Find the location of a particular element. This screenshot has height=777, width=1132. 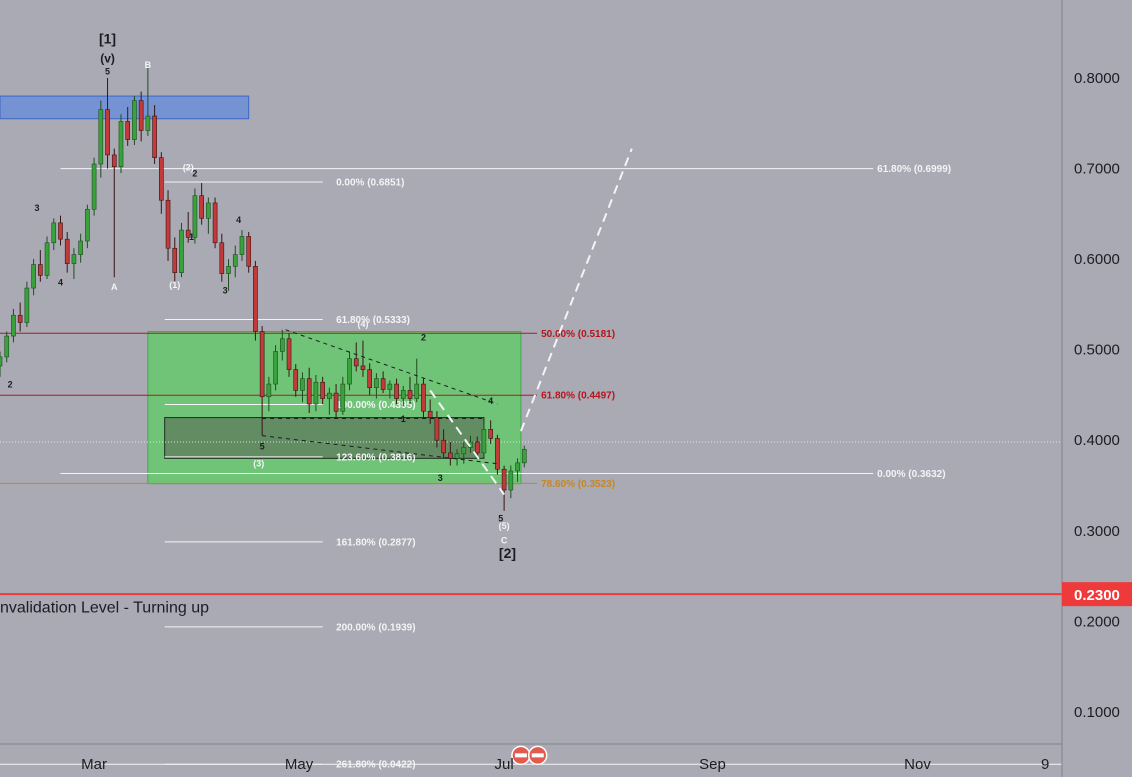

wave-label: C is located at coordinates (504, 540).